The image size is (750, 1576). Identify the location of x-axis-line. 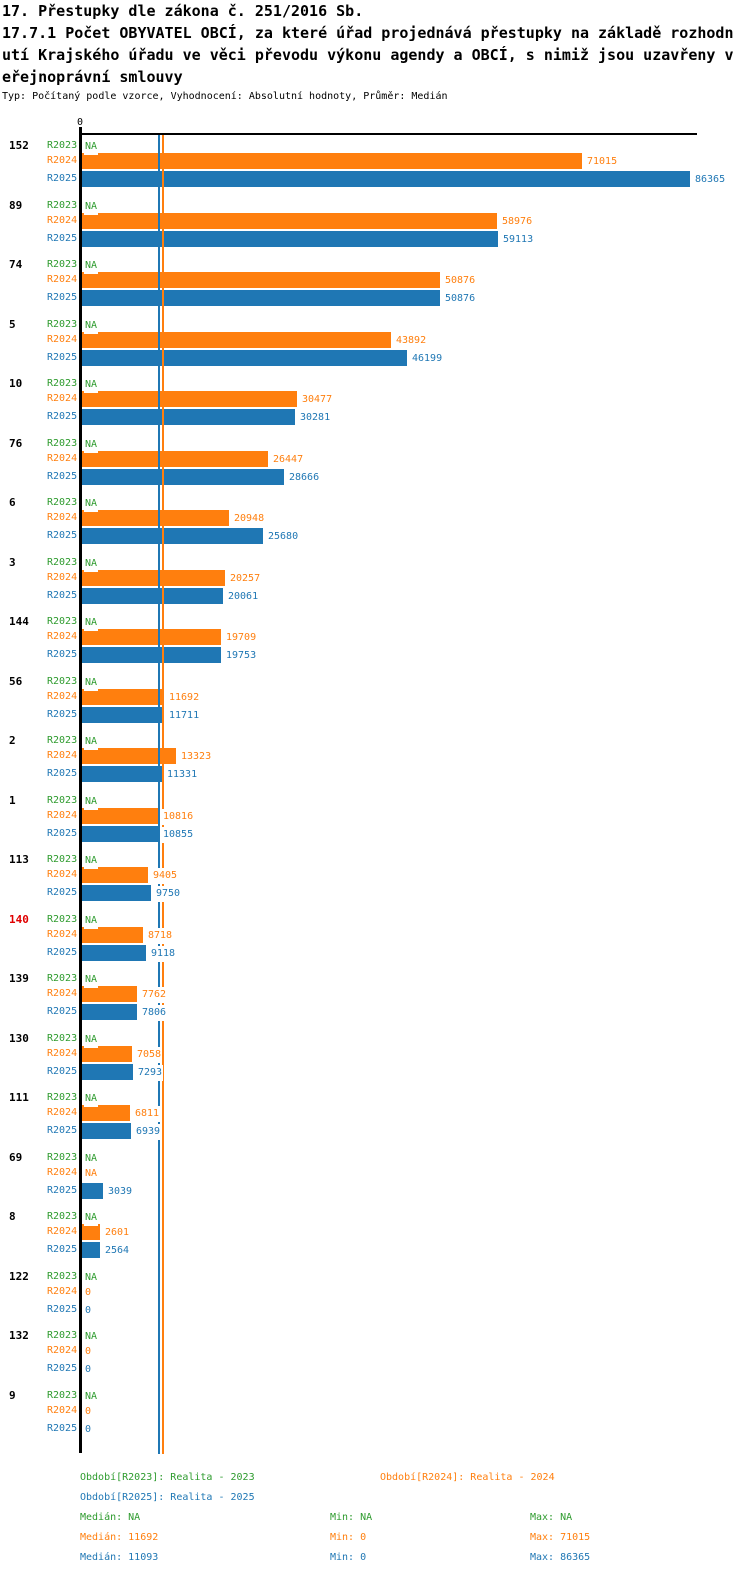
(388, 134).